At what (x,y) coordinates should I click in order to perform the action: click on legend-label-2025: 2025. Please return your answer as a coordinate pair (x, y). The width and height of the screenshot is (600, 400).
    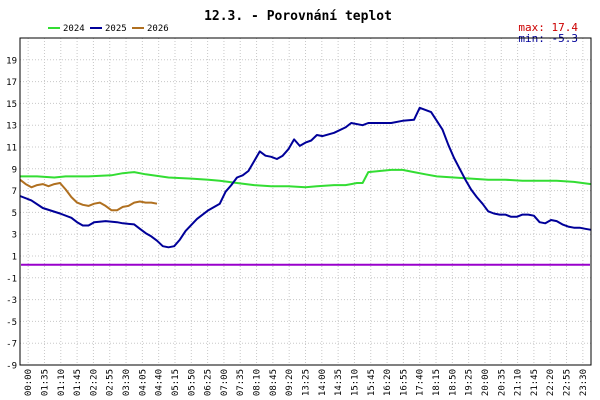
    Looking at the image, I should click on (116, 29).